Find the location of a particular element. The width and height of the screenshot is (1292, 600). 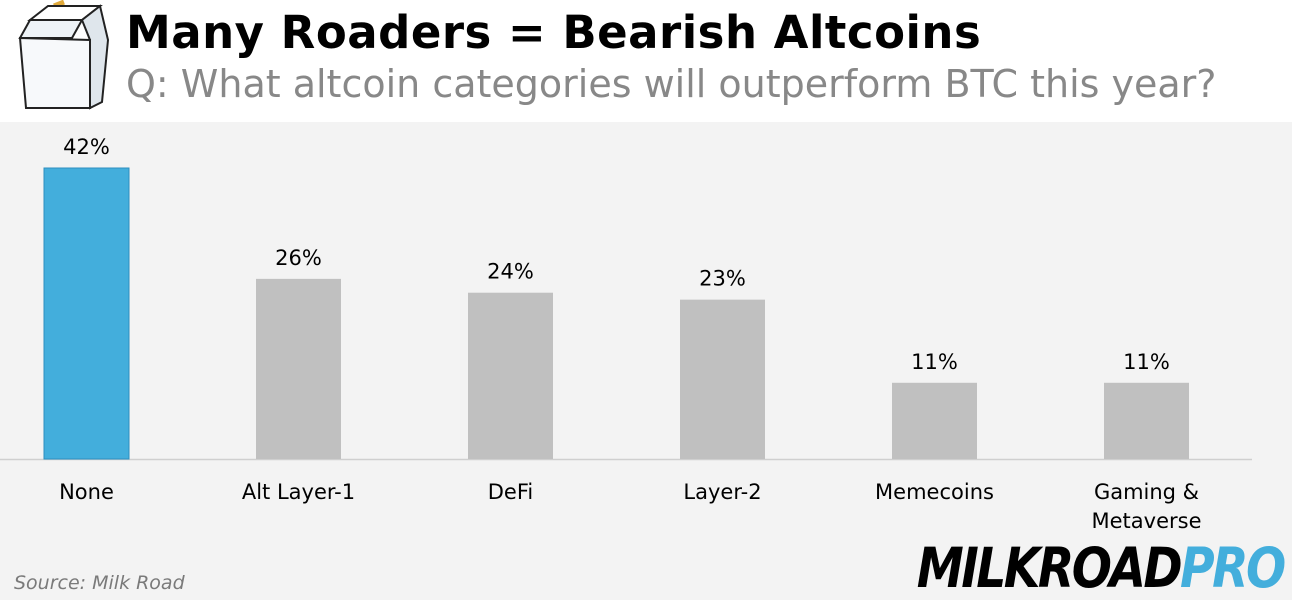

data-label: 26% is located at coordinates (298, 258).